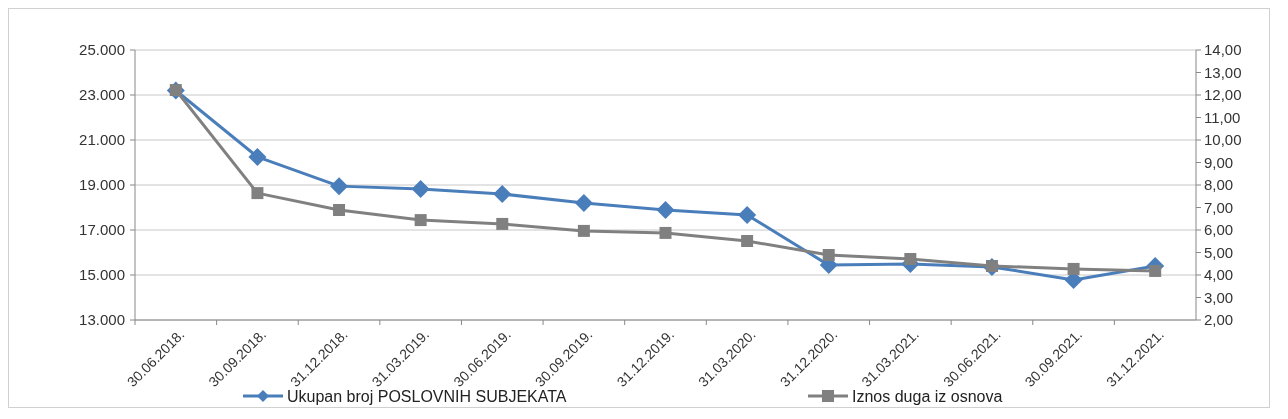 This screenshot has height=419, width=1288. What do you see at coordinates (1223, 72) in the screenshot?
I see `y2-tick-label: 13,00` at bounding box center [1223, 72].